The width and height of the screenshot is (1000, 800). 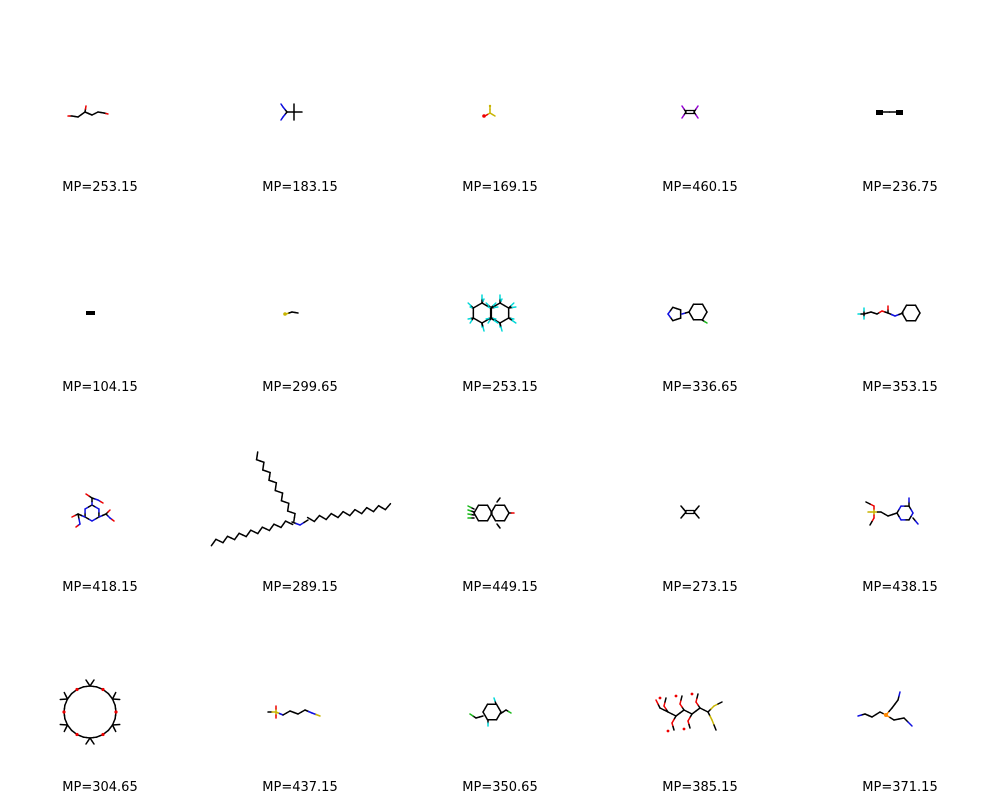 What do you see at coordinates (700, 587) in the screenshot?
I see `melting-point-label: MP=273.15` at bounding box center [700, 587].